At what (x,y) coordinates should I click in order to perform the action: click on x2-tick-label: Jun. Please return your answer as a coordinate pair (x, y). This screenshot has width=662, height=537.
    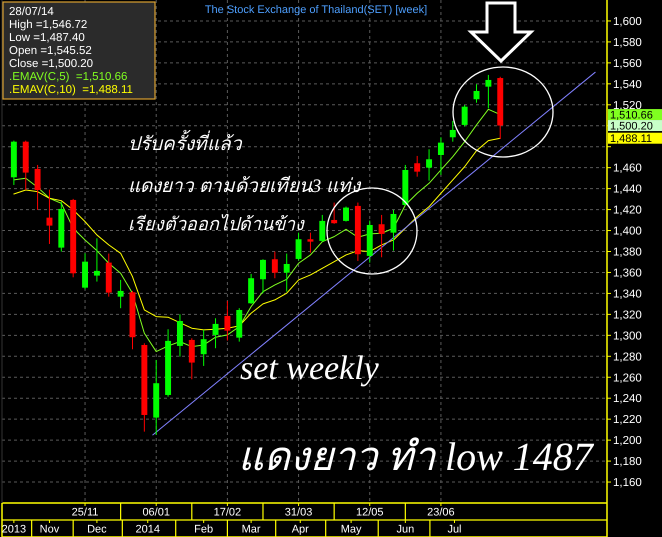
    Looking at the image, I should click on (405, 530).